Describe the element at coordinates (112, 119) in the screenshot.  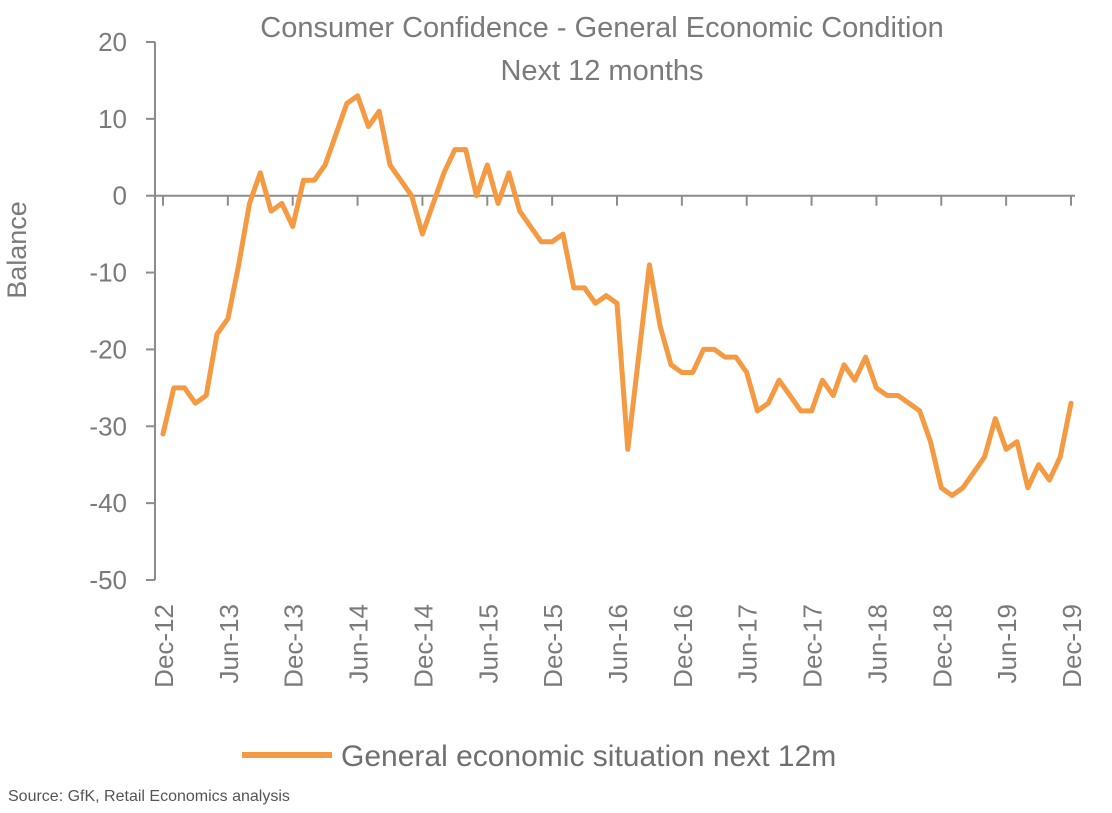
I see `y-tick-label: 10` at that location.